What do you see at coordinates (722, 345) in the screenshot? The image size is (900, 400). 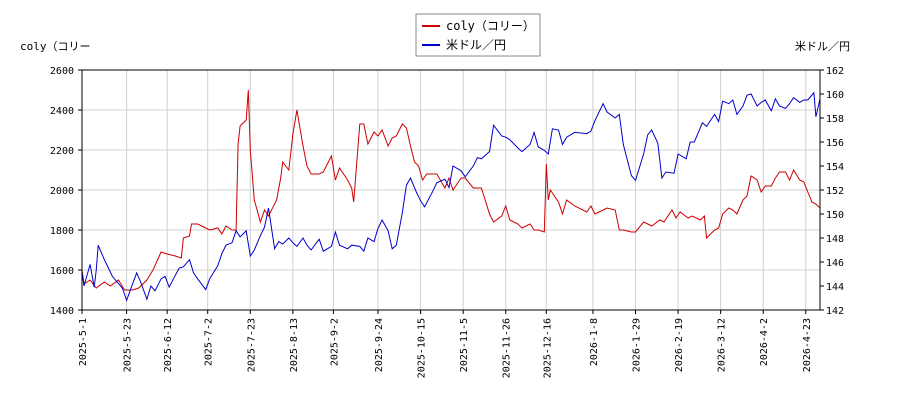 I see `x-tick-label: 2026-3-12` at bounding box center [722, 345].